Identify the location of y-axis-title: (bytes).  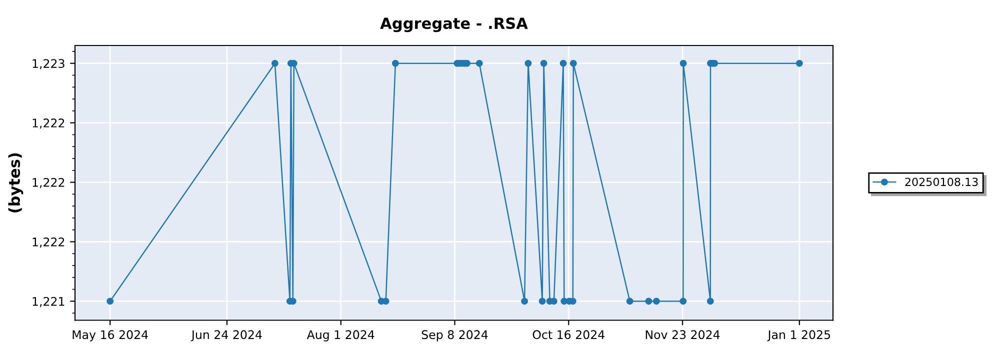
(16, 182).